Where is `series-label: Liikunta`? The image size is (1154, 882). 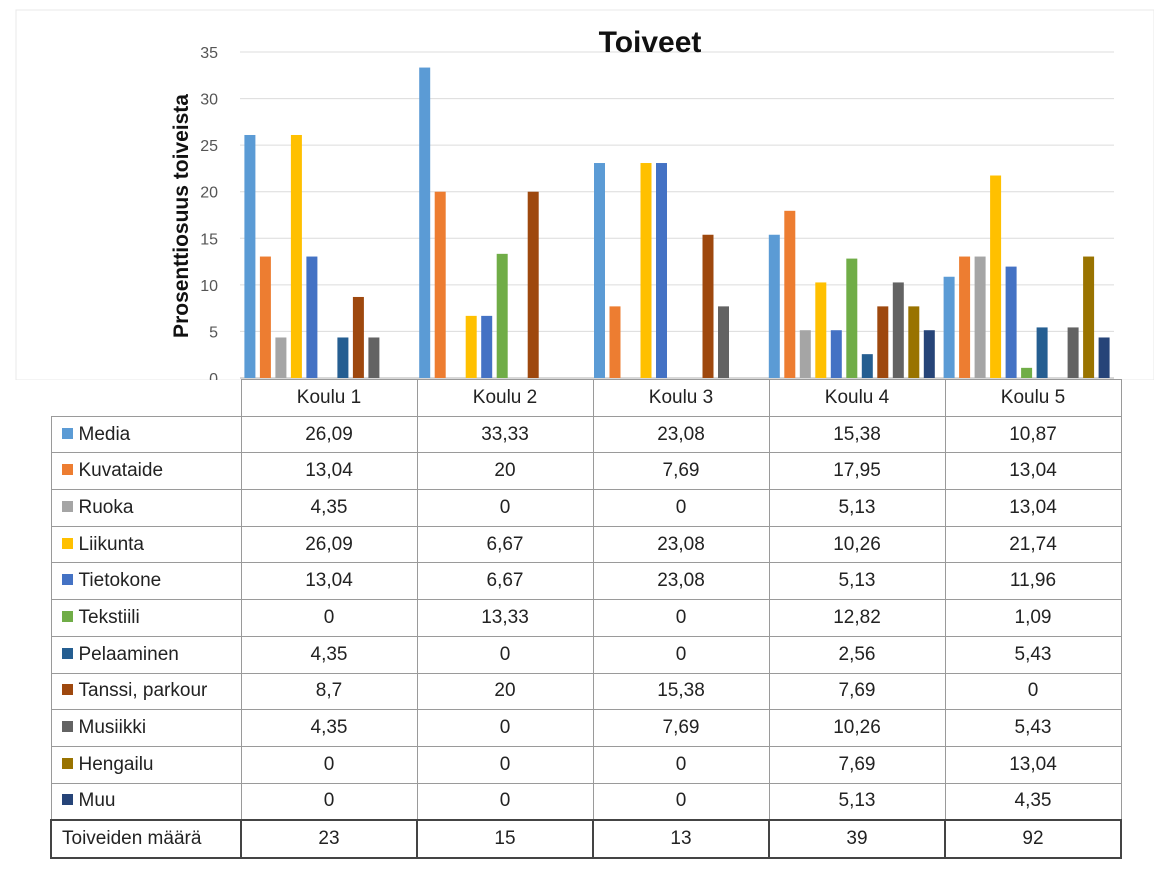
series-label: Liikunta is located at coordinates (146, 544).